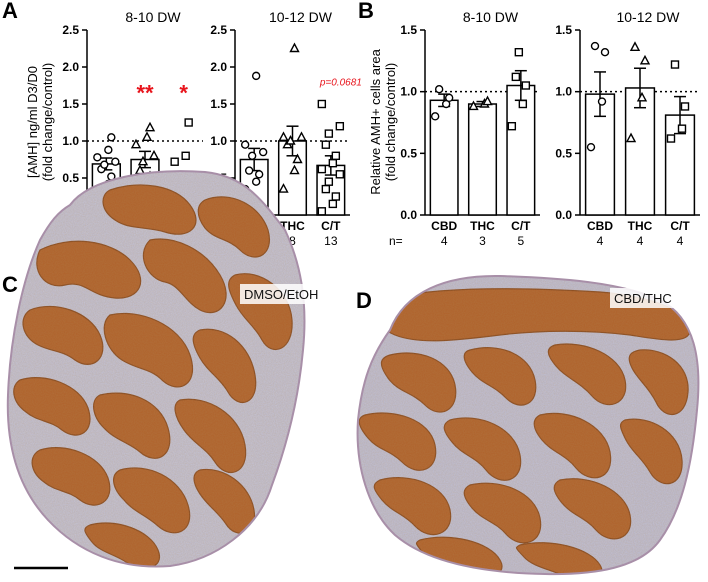 The image size is (708, 582). I want to click on micrograph-d-label: CBD/THC, so click(643, 298).